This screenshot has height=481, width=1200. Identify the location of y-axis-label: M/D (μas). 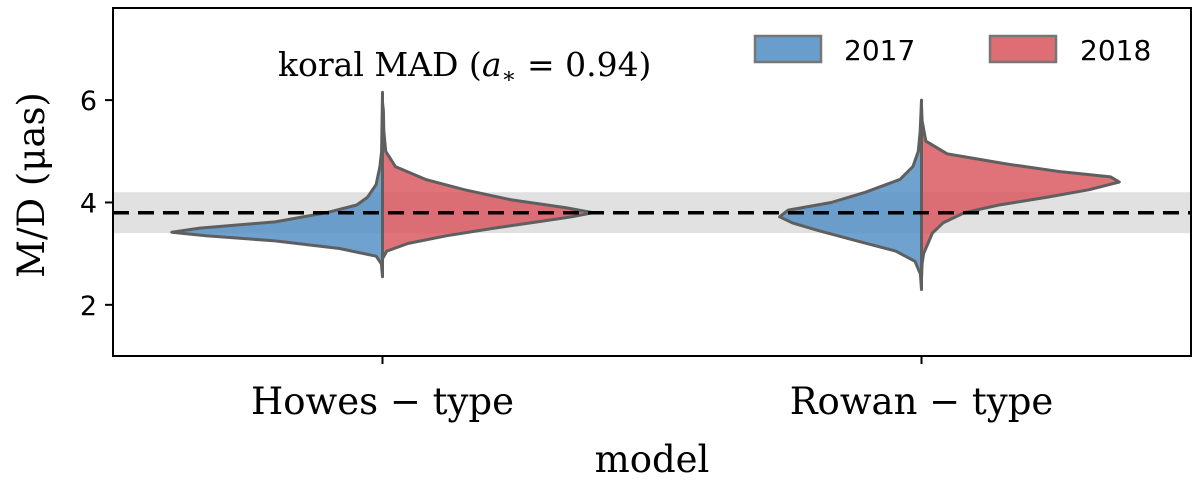
(31, 185).